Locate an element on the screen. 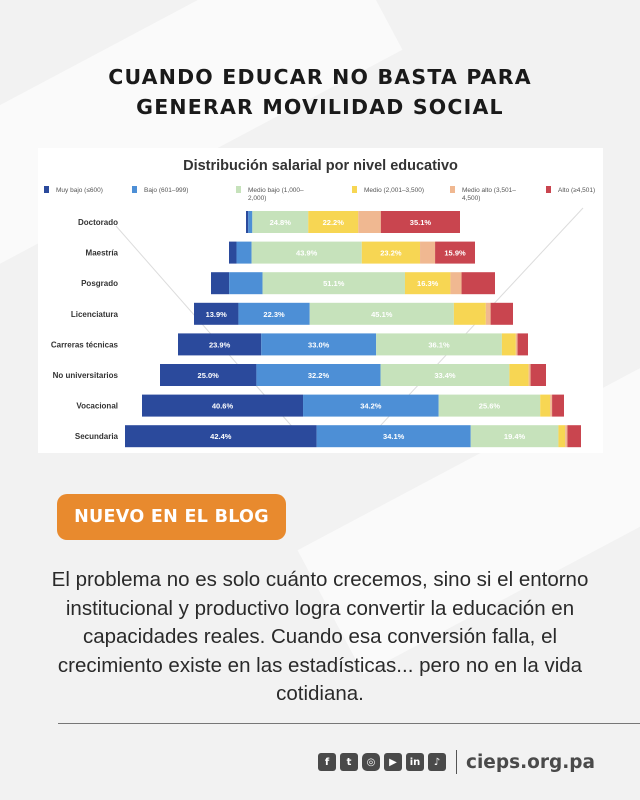 This screenshot has height=800, width=640. legend-label: Muy bajo (≤600) is located at coordinates (79, 190).